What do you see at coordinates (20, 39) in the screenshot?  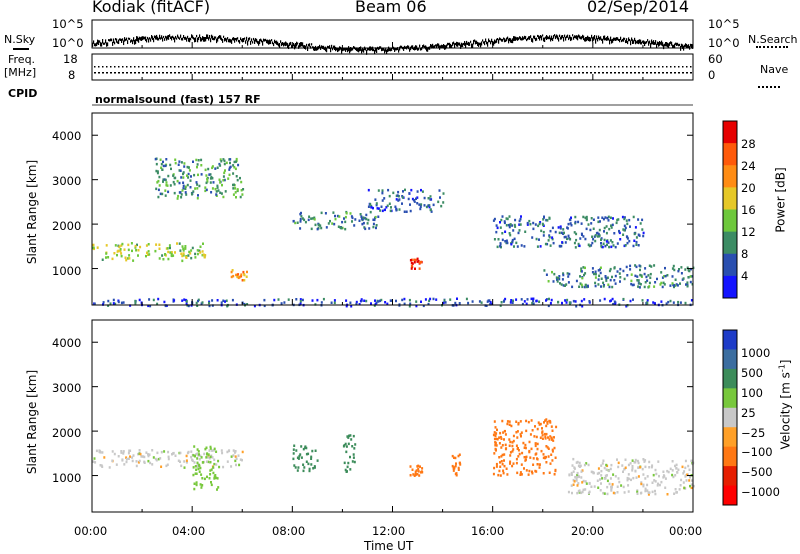 I see `nsky-label: N.Sky` at bounding box center [20, 39].